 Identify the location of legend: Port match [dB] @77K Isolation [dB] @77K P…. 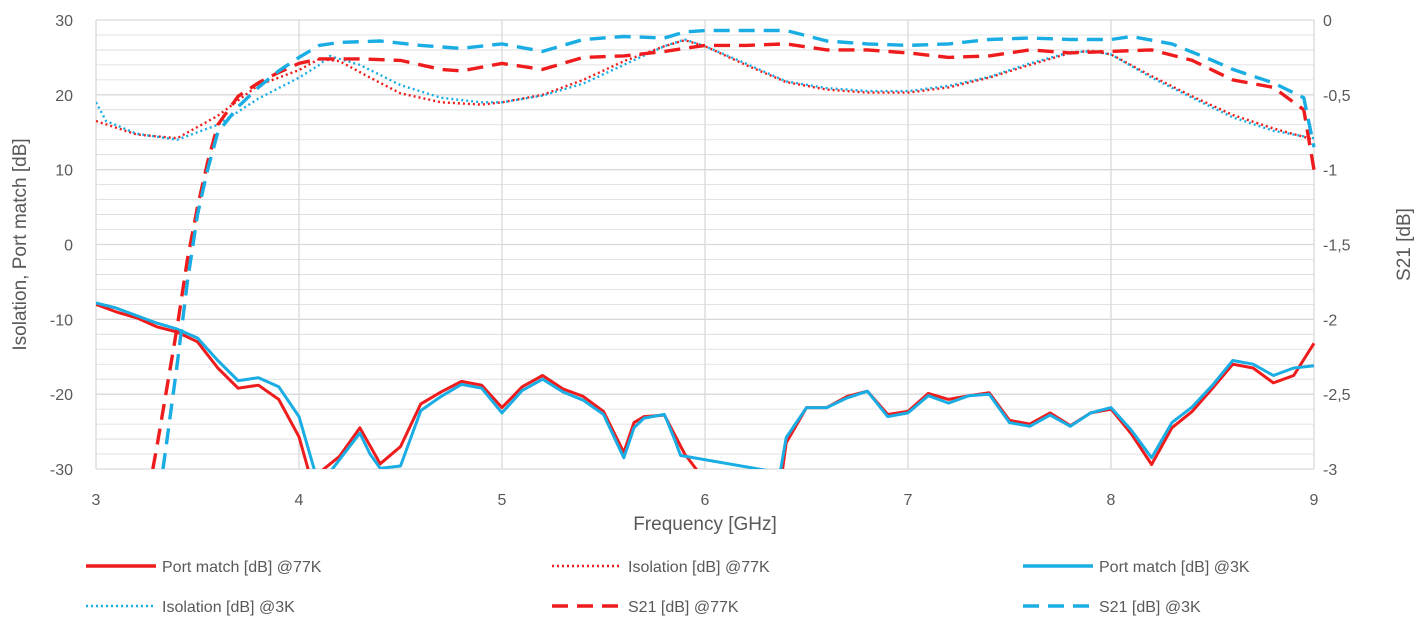
(668, 587).